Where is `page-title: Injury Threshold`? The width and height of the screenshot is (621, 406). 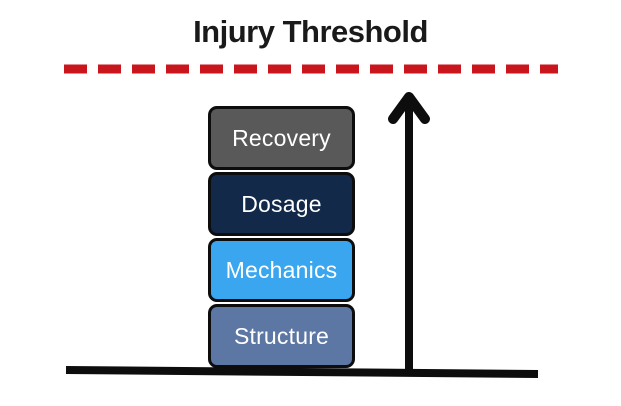
page-title: Injury Threshold is located at coordinates (310, 31).